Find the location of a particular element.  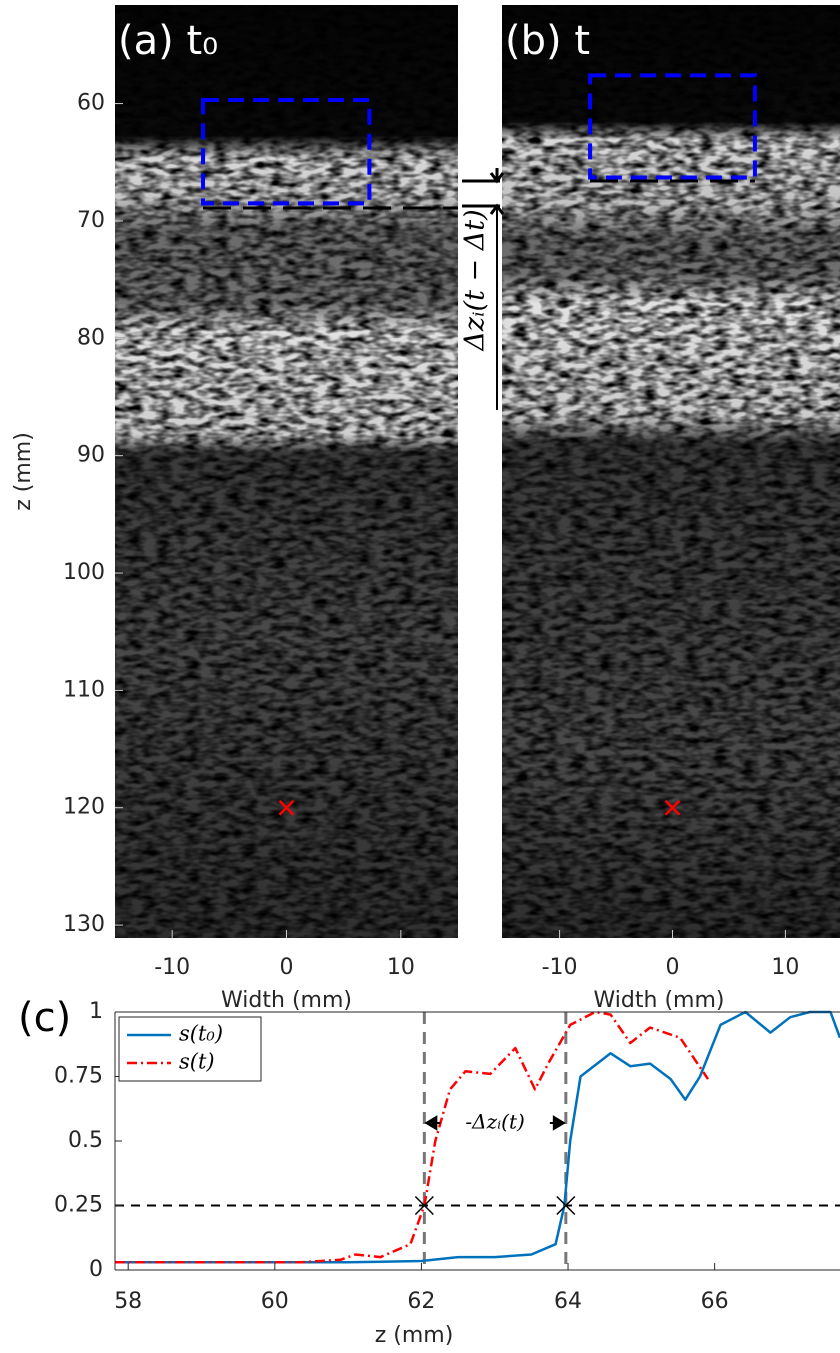

x-axis-label: z (mm) is located at coordinates (414, 1335).